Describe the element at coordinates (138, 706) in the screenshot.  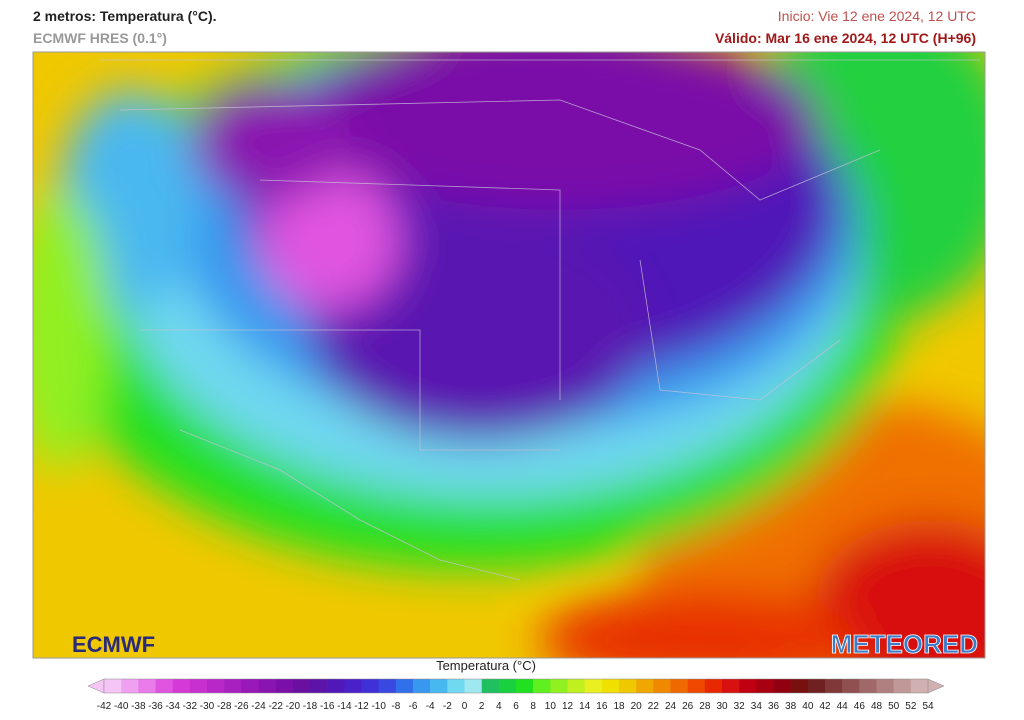
I see `colorbar-tick-label: -38` at that location.